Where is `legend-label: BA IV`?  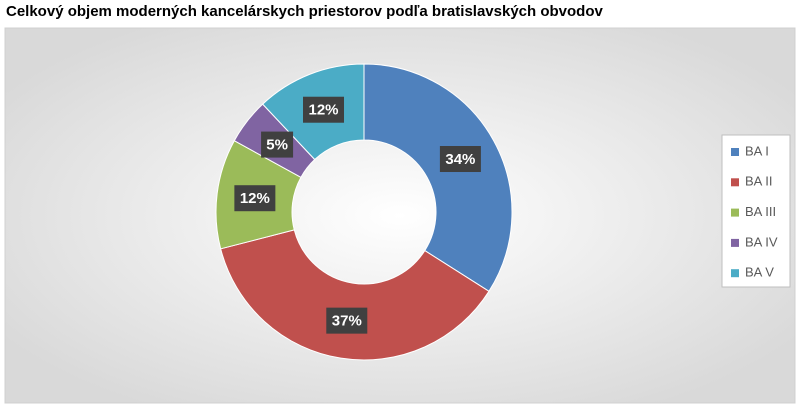
legend-label: BA IV is located at coordinates (761, 241).